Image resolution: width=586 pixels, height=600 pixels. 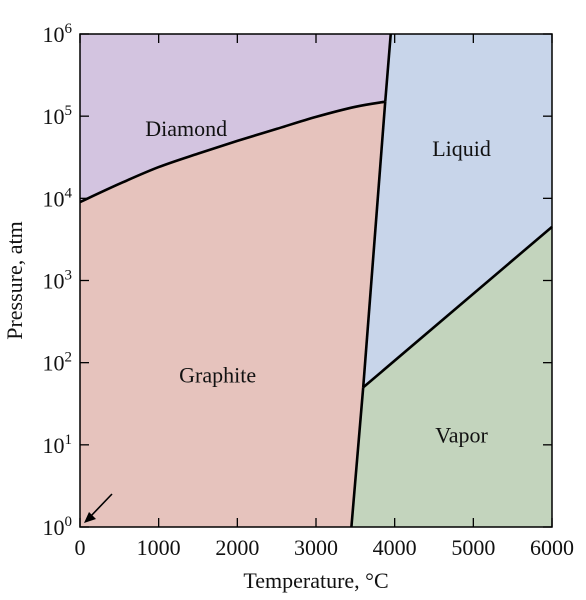 What do you see at coordinates (395, 547) in the screenshot?
I see `x-tick-label: 4000` at bounding box center [395, 547].